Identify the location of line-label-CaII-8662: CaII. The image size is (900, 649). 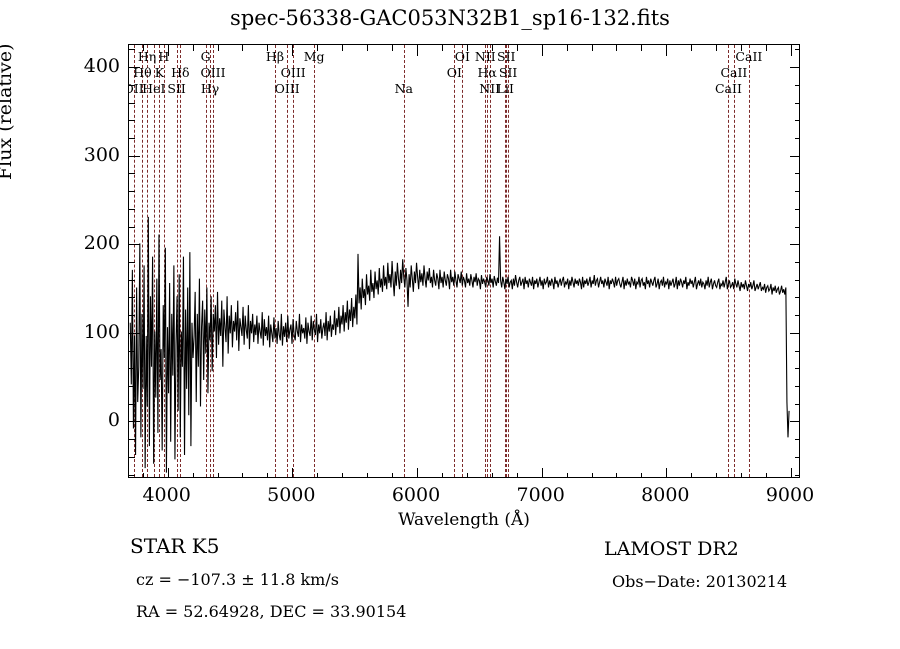
(749, 56).